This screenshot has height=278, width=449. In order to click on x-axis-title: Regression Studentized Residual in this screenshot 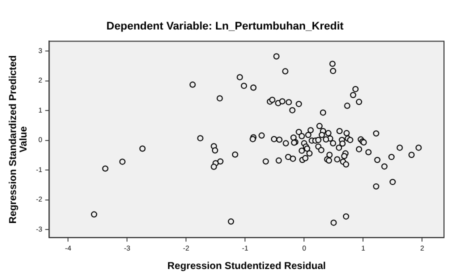, I will do `click(246, 266)`.